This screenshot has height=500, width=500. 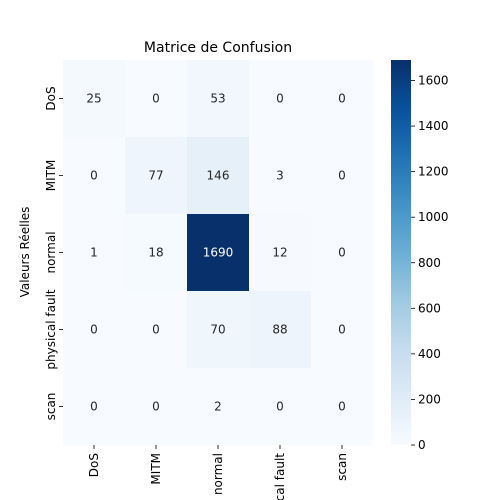 I want to click on heatmap-cell-value-0-1: 0, so click(x=156, y=99).